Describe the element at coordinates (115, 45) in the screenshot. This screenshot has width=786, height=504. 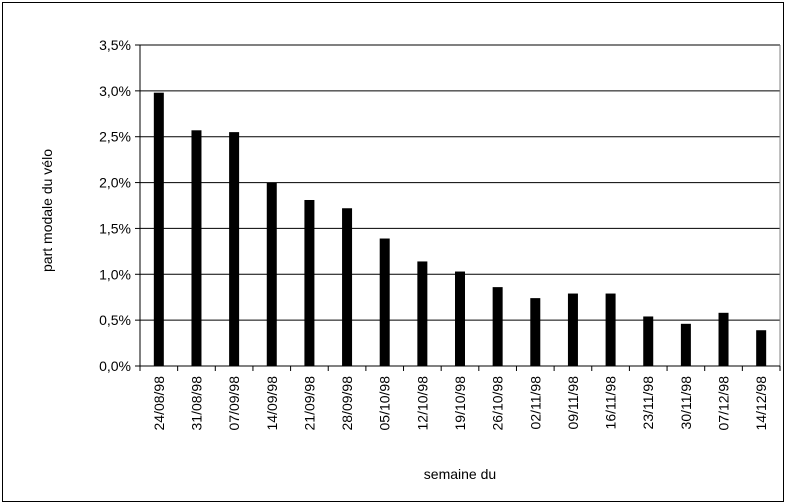
I see `y-tick-label: 3,5%` at that location.